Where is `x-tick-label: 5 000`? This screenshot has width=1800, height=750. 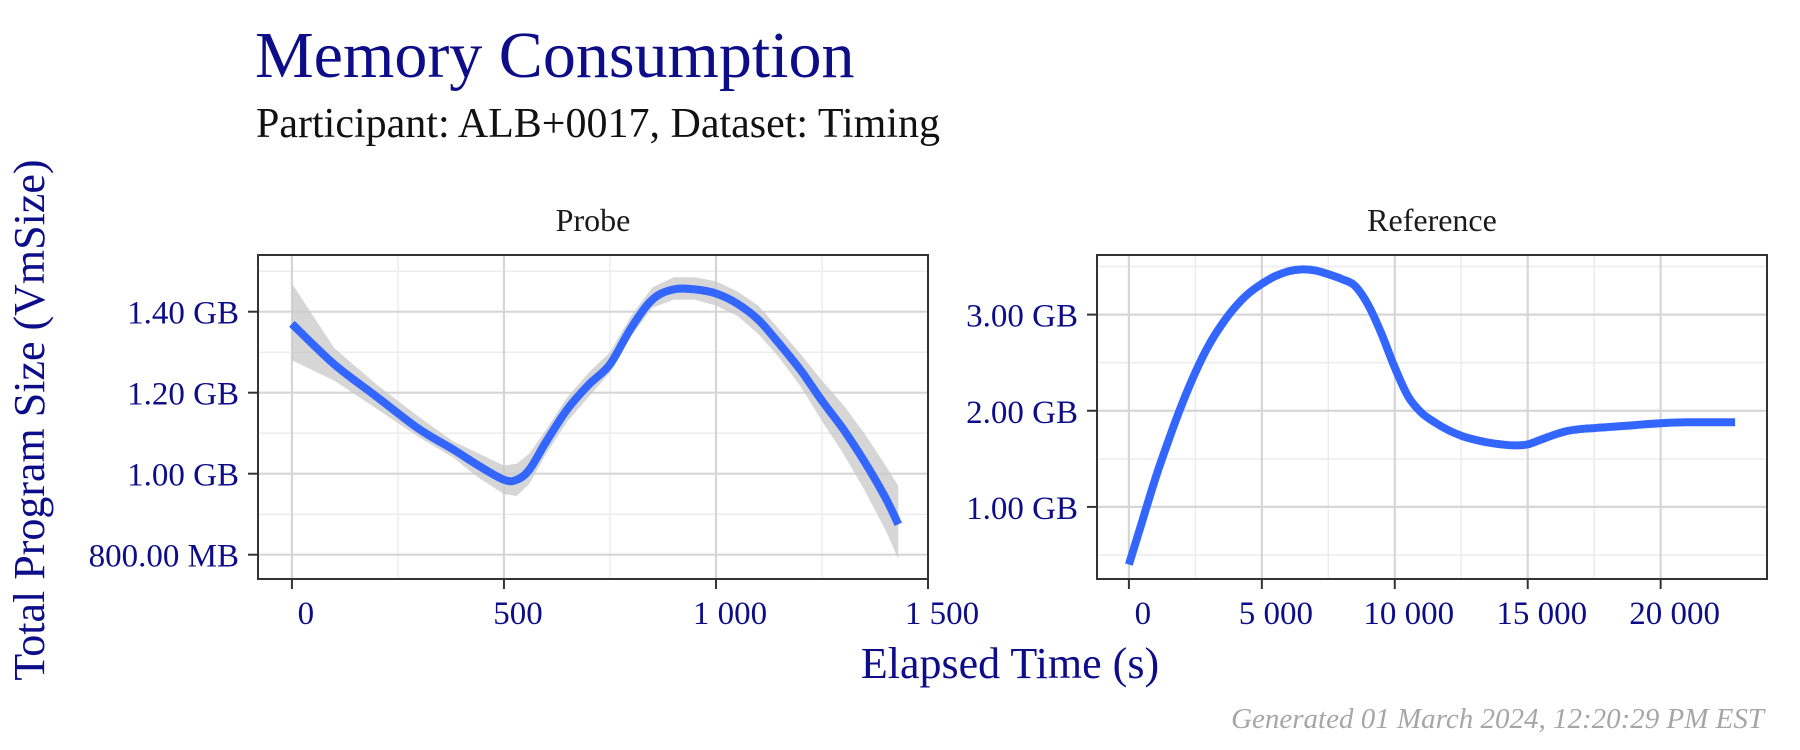
x-tick-label: 5 000 is located at coordinates (1276, 614).